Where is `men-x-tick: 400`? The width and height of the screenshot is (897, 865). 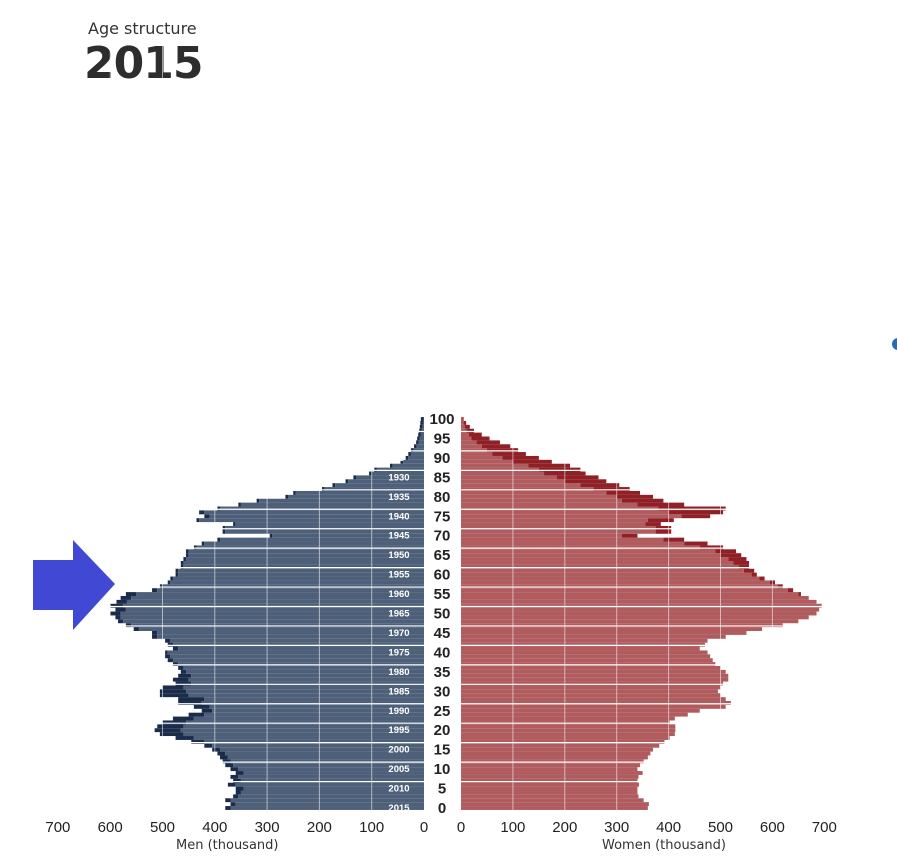 men-x-tick: 400 is located at coordinates (214, 827).